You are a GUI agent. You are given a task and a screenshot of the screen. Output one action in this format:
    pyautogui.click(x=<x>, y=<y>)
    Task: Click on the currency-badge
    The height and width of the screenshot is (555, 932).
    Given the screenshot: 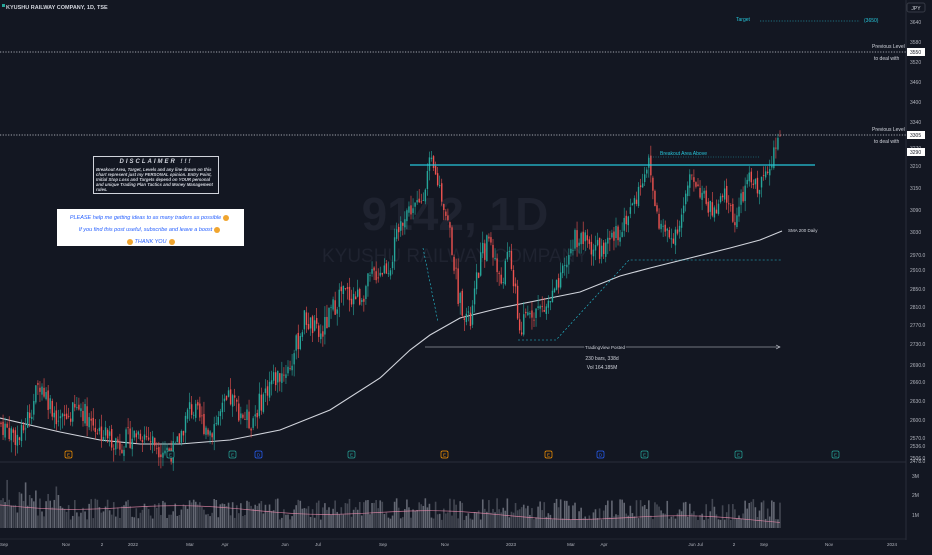 What is the action you would take?
    pyautogui.click(x=916, y=7)
    